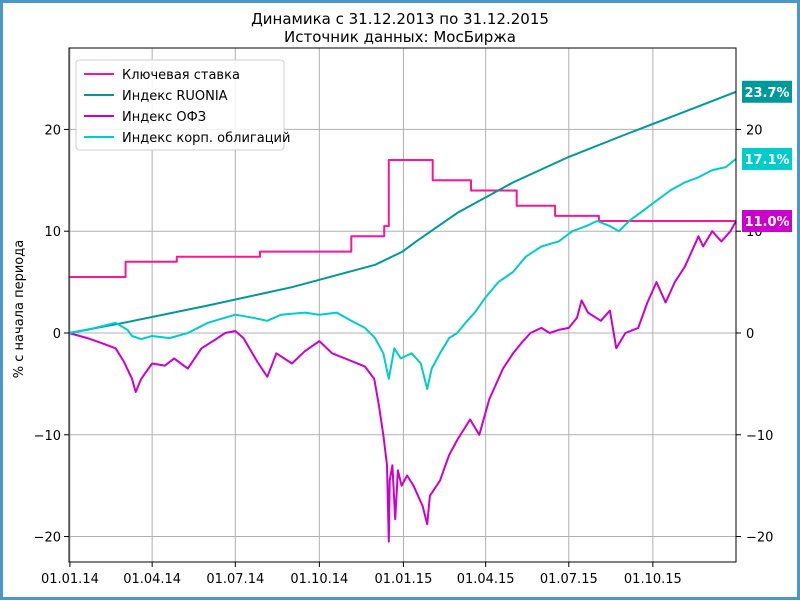  I want to click on y-tick-label-left: −20, so click(47, 538).